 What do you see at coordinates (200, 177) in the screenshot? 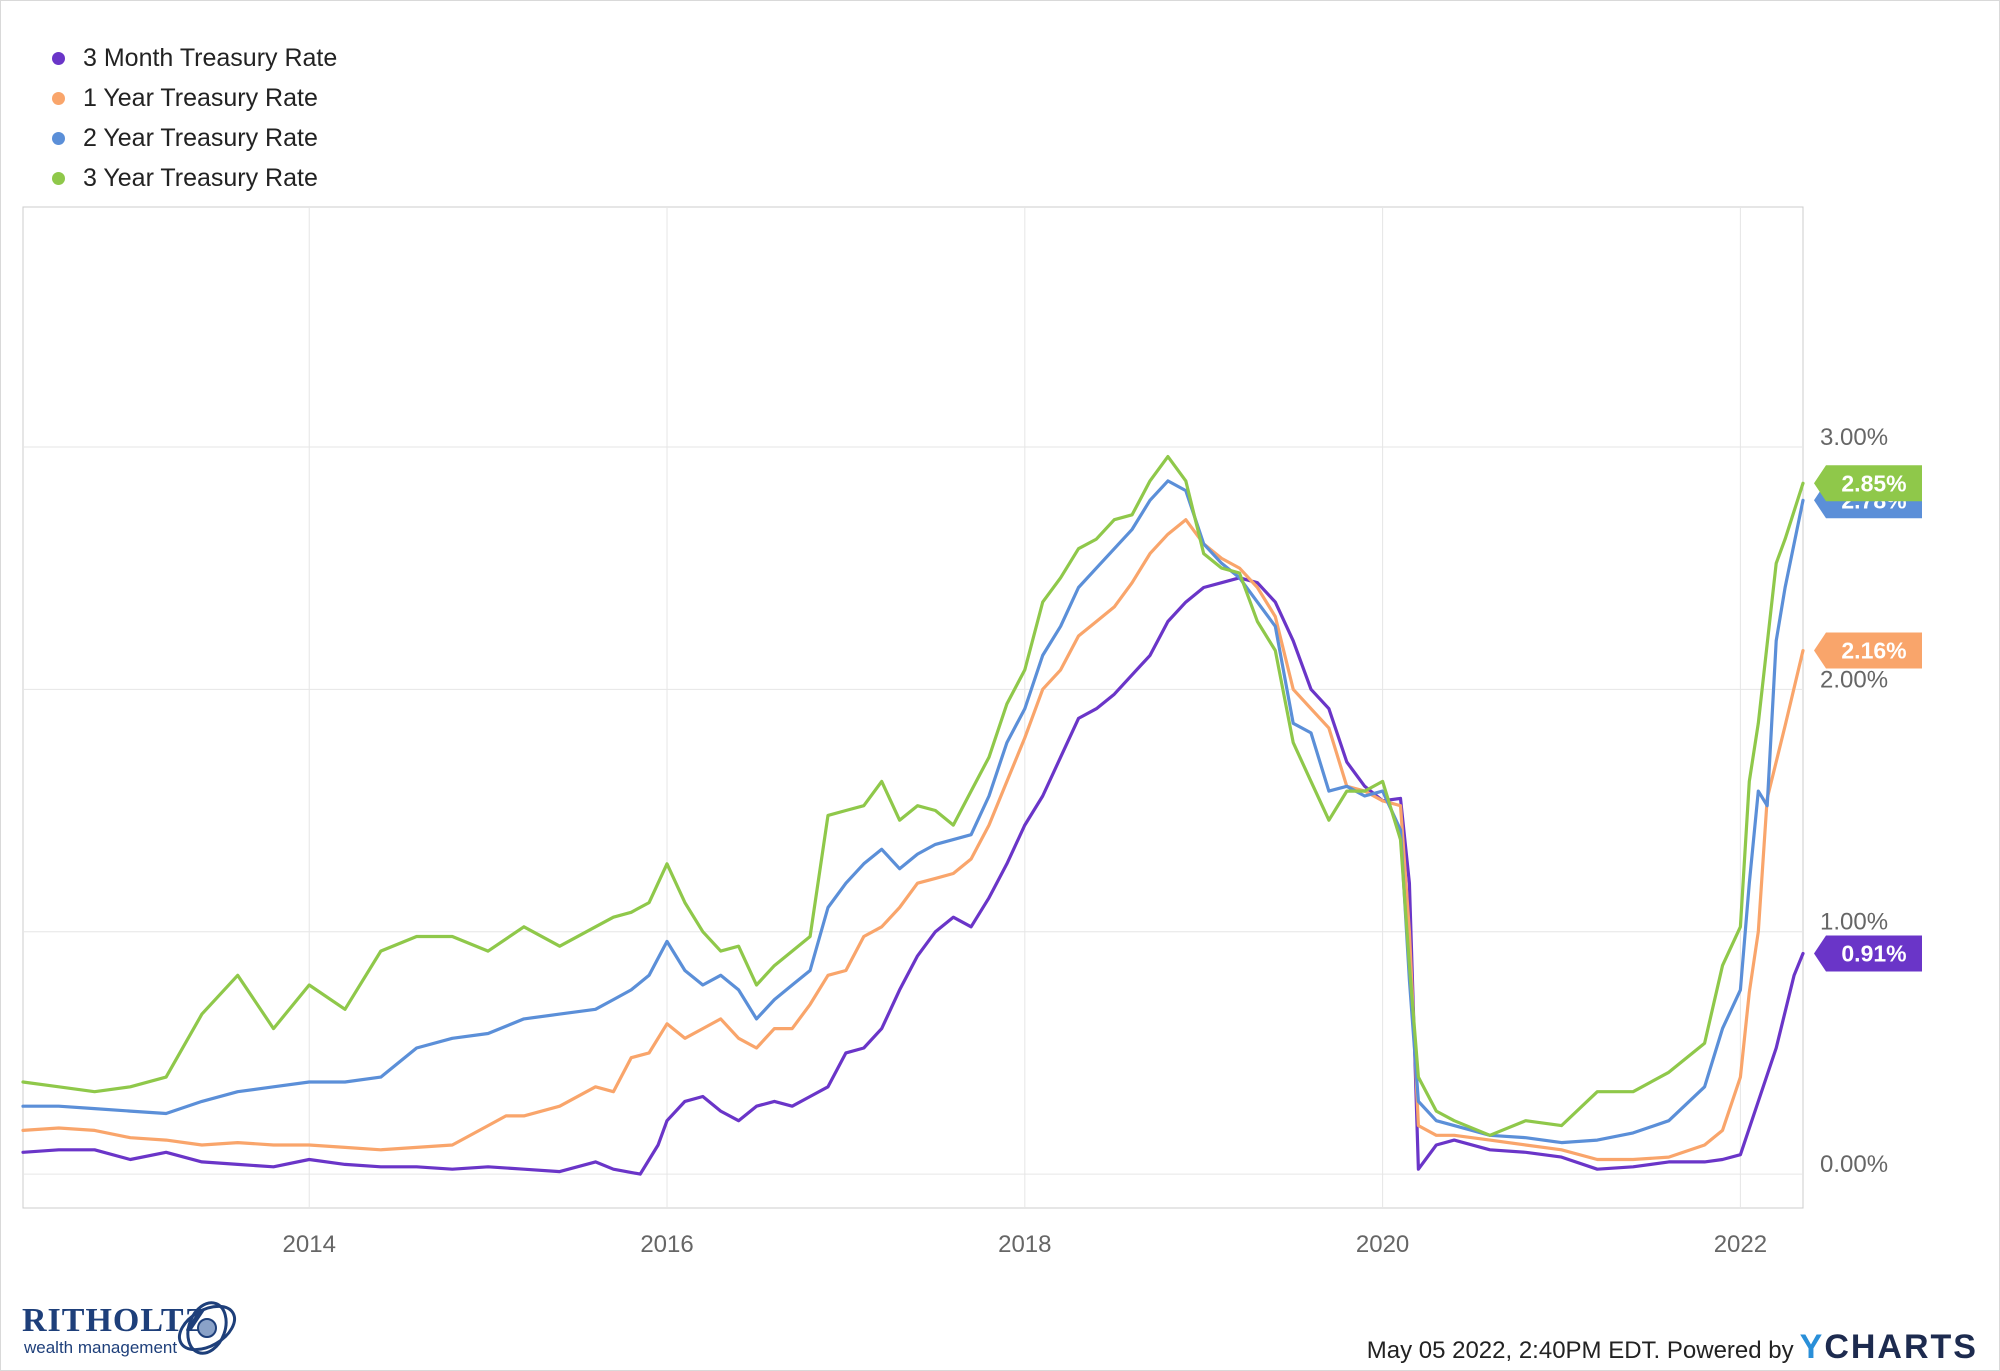
I see `legend-label: 3 Year Treasury Rate` at bounding box center [200, 177].